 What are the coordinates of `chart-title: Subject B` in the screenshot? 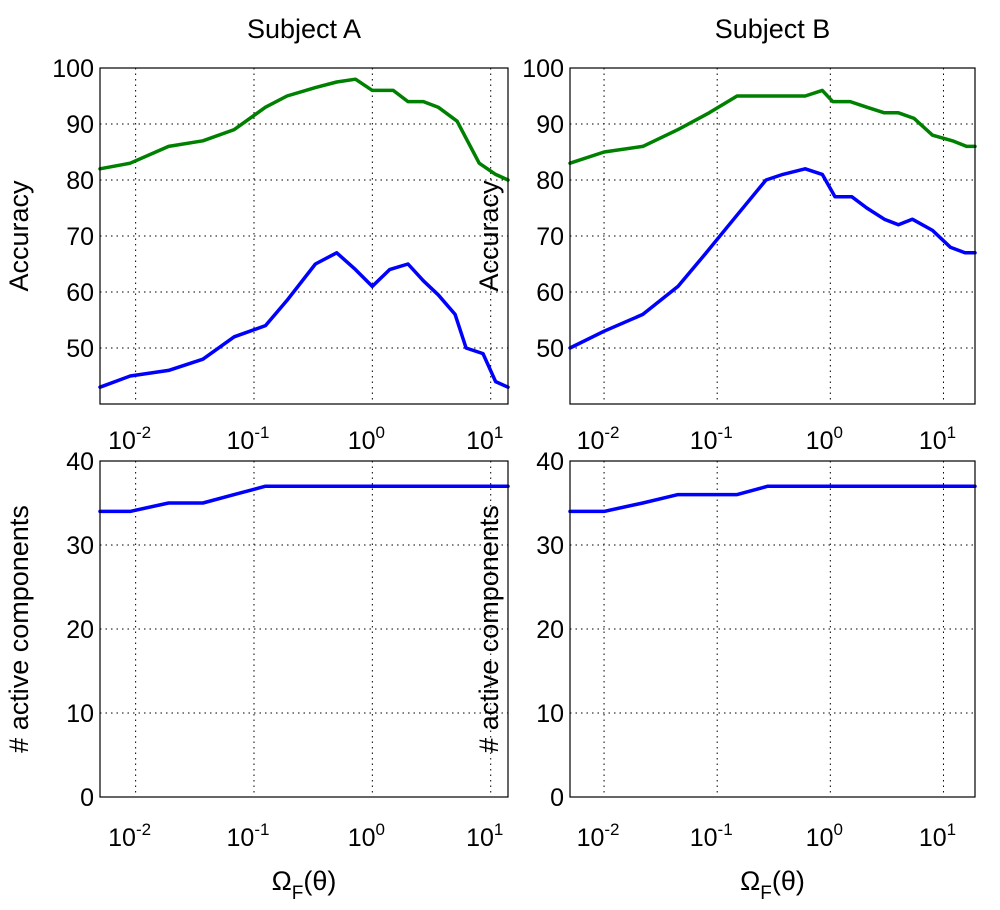 It's located at (773, 29).